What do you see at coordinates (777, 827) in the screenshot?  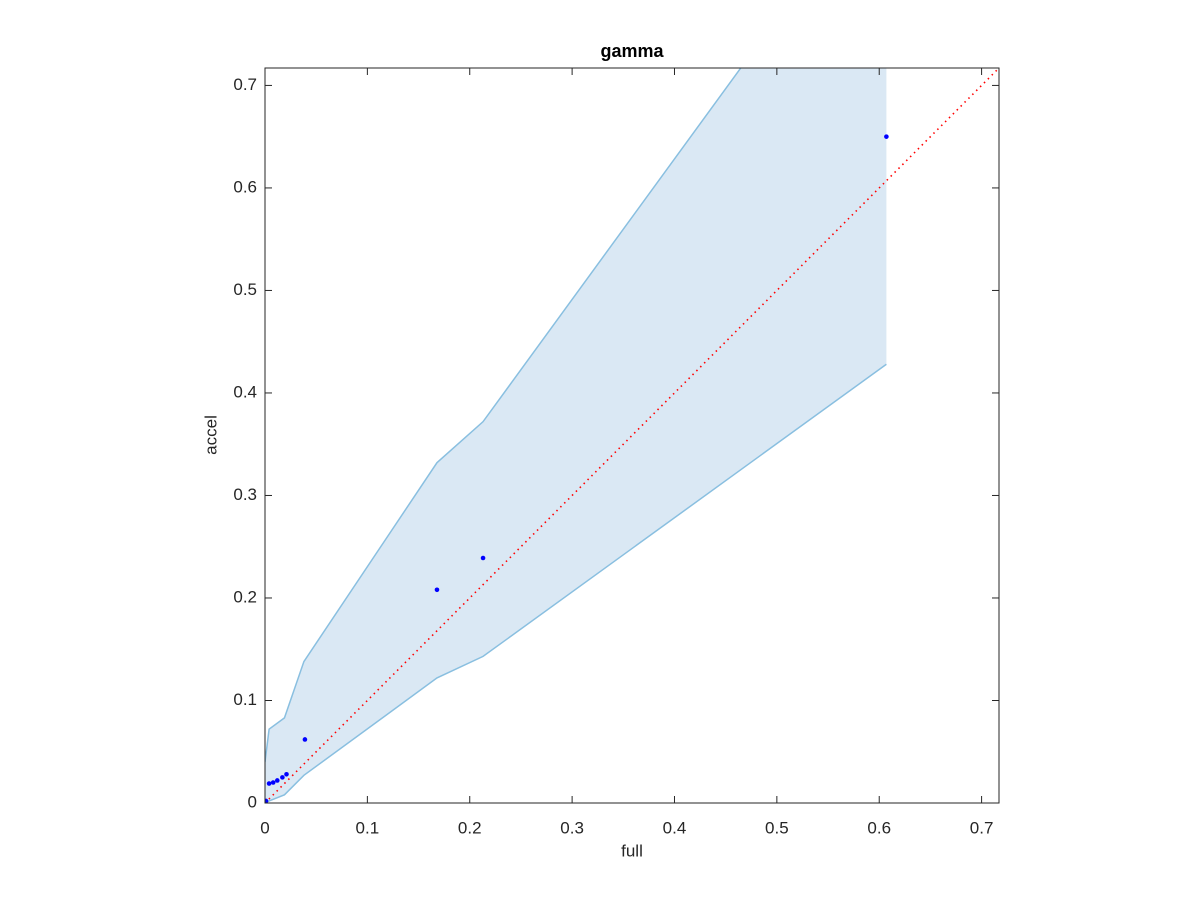 I see `x-tick-label: 0.5` at bounding box center [777, 827].